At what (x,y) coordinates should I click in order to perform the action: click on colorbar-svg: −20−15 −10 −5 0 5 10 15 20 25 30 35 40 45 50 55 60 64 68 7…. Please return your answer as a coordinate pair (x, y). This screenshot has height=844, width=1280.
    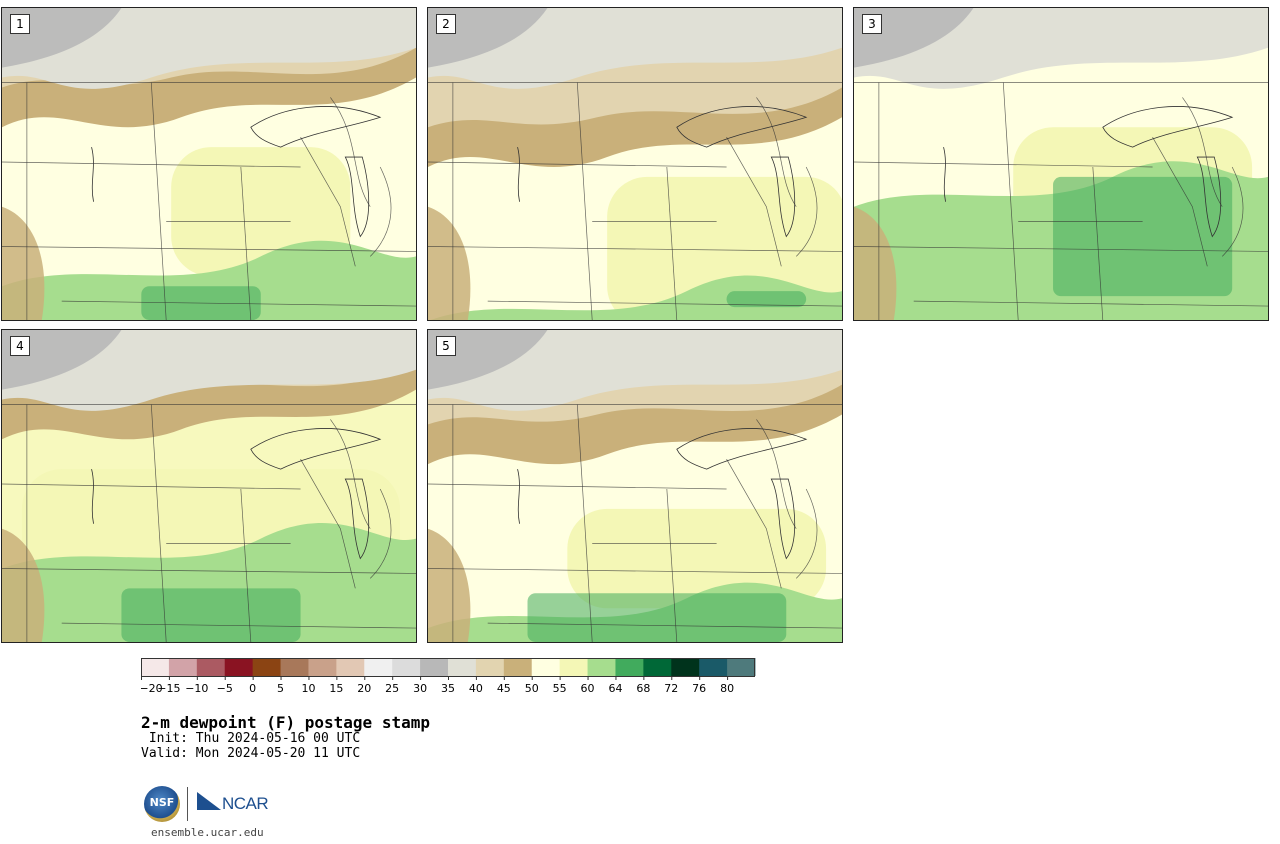
    Looking at the image, I should click on (448, 676).